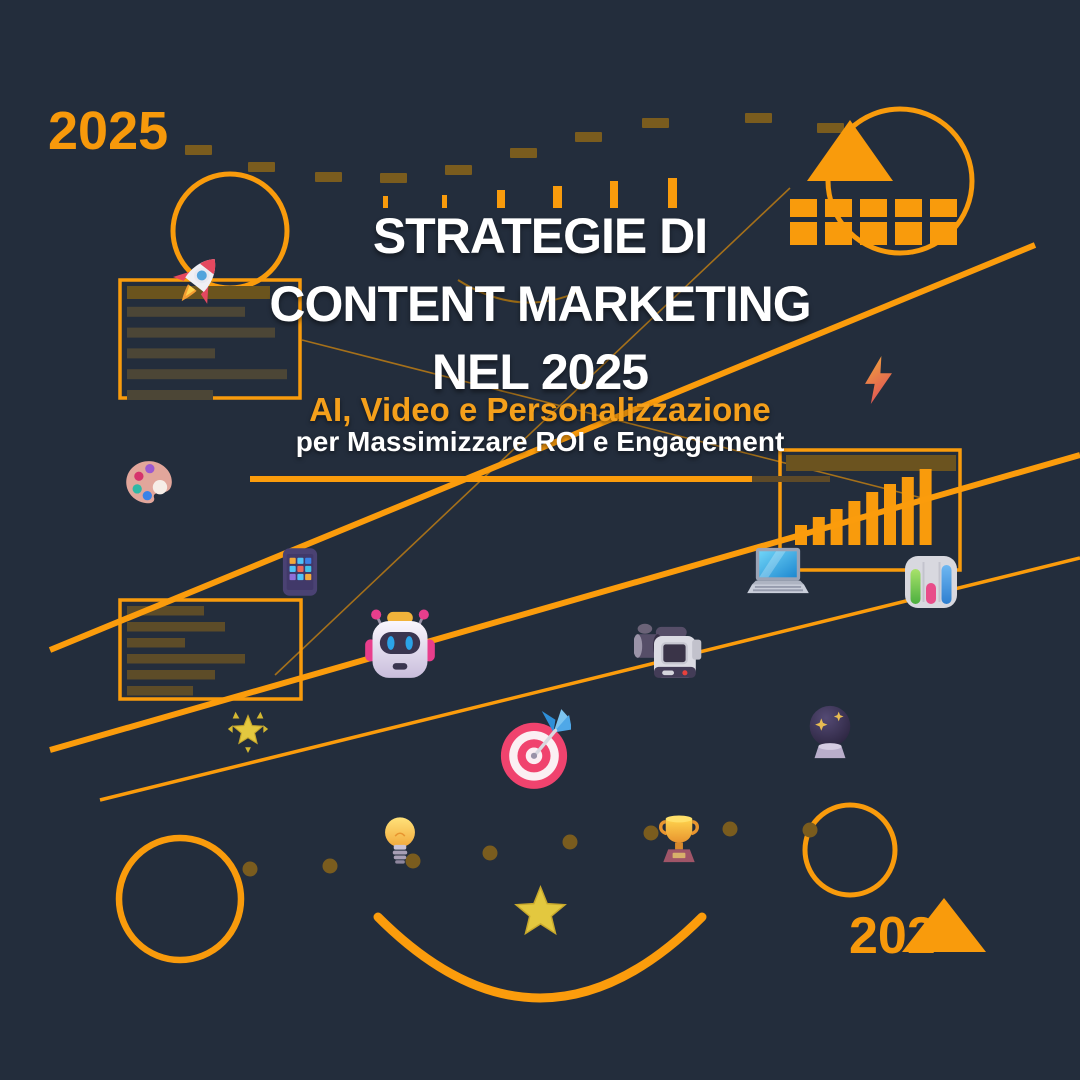 The height and width of the screenshot is (1080, 1080). Describe the element at coordinates (850, 150) in the screenshot. I see `triangle-top-right` at that location.